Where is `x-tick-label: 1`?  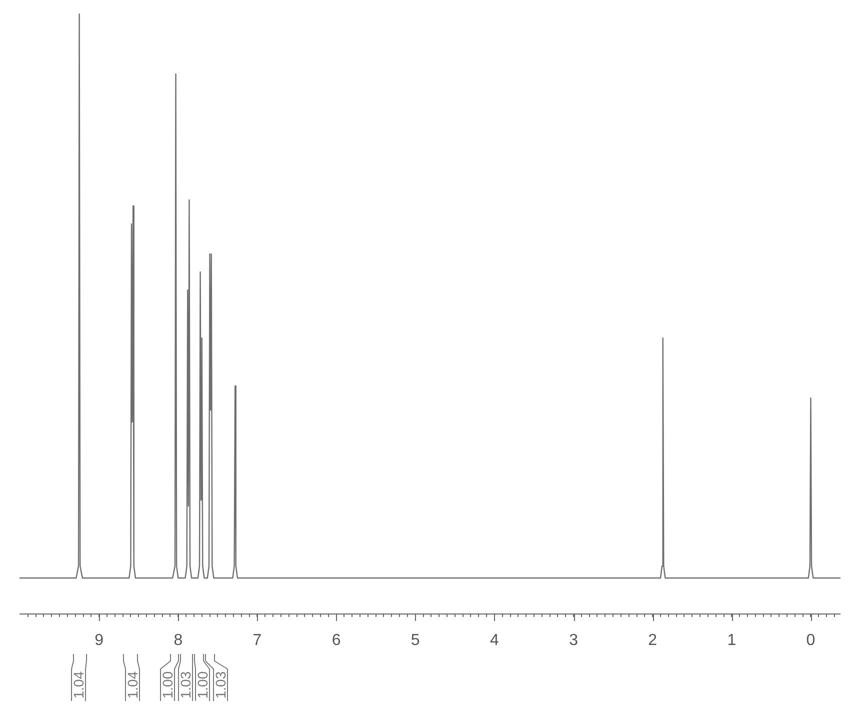 x-tick-label: 1 is located at coordinates (731, 641).